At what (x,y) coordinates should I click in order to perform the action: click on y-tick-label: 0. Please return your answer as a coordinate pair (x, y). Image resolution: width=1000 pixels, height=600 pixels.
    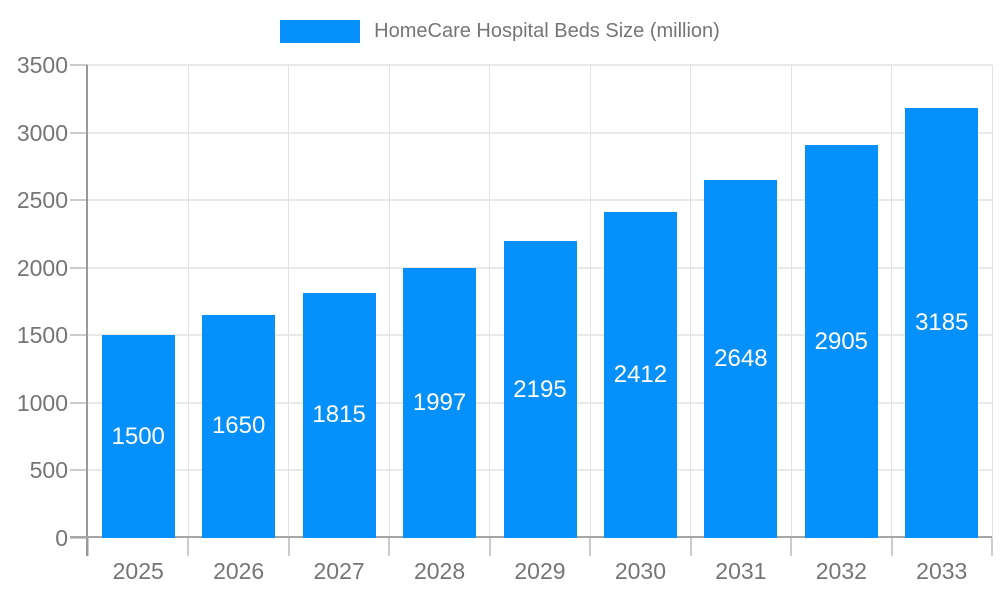
    Looking at the image, I should click on (61, 538).